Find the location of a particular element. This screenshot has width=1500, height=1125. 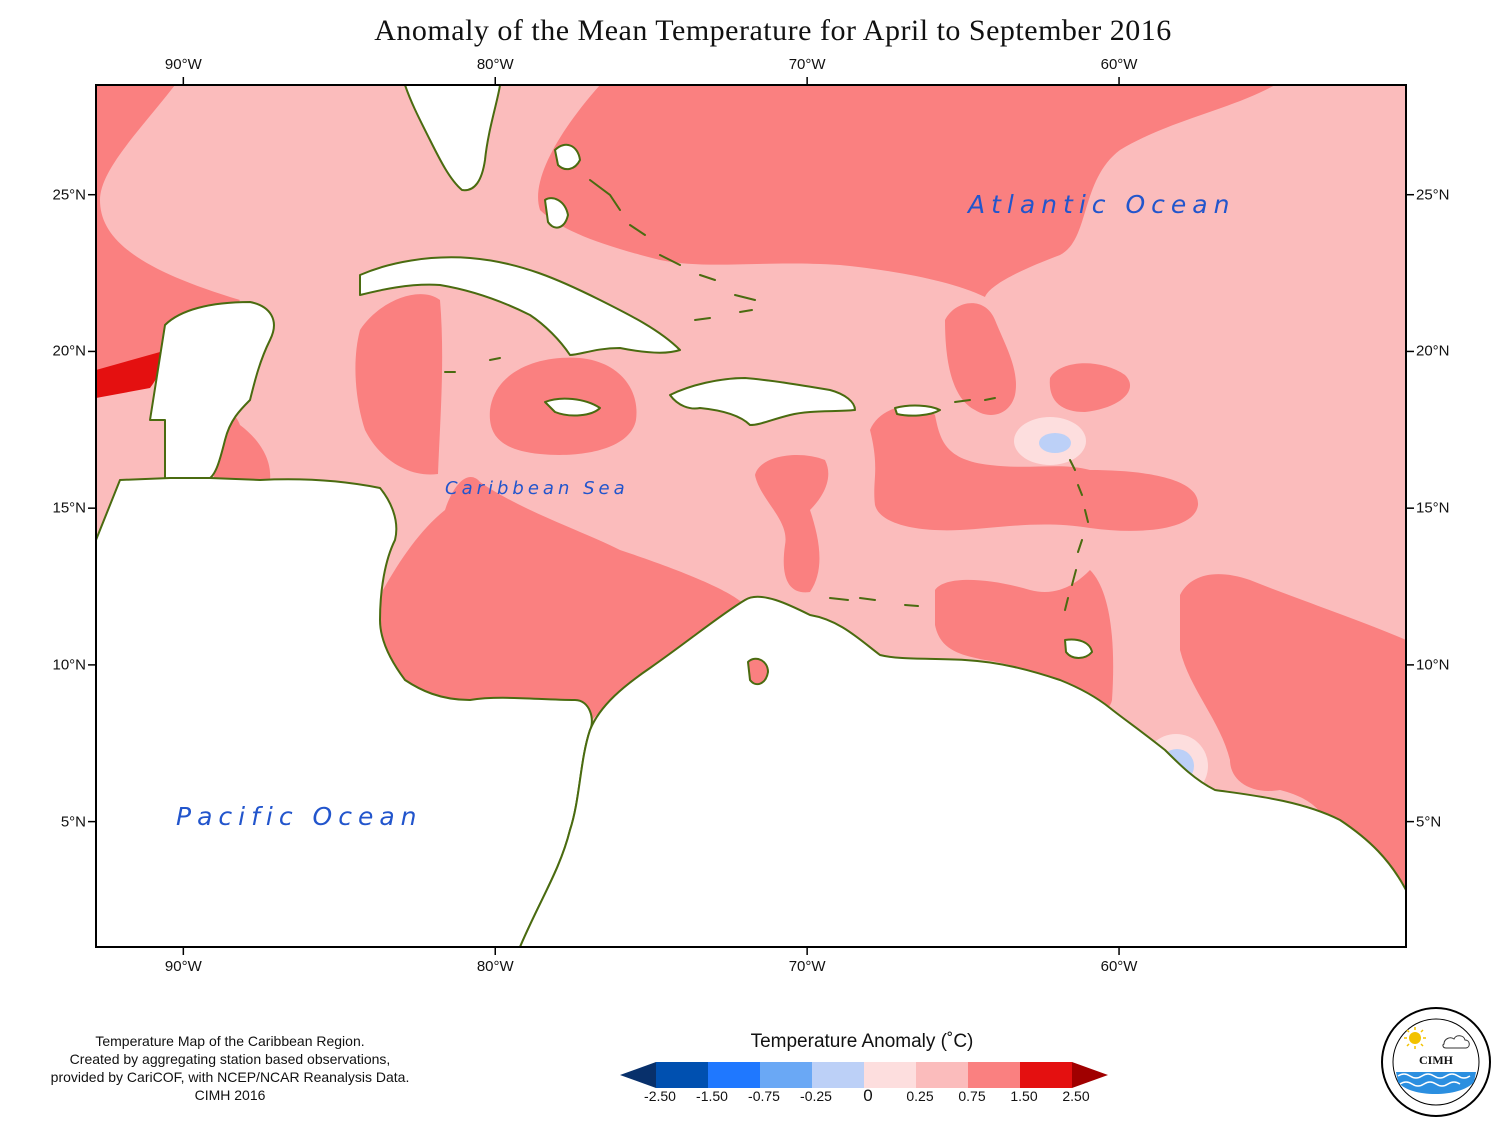

land-florida is located at coordinates (452, 138).